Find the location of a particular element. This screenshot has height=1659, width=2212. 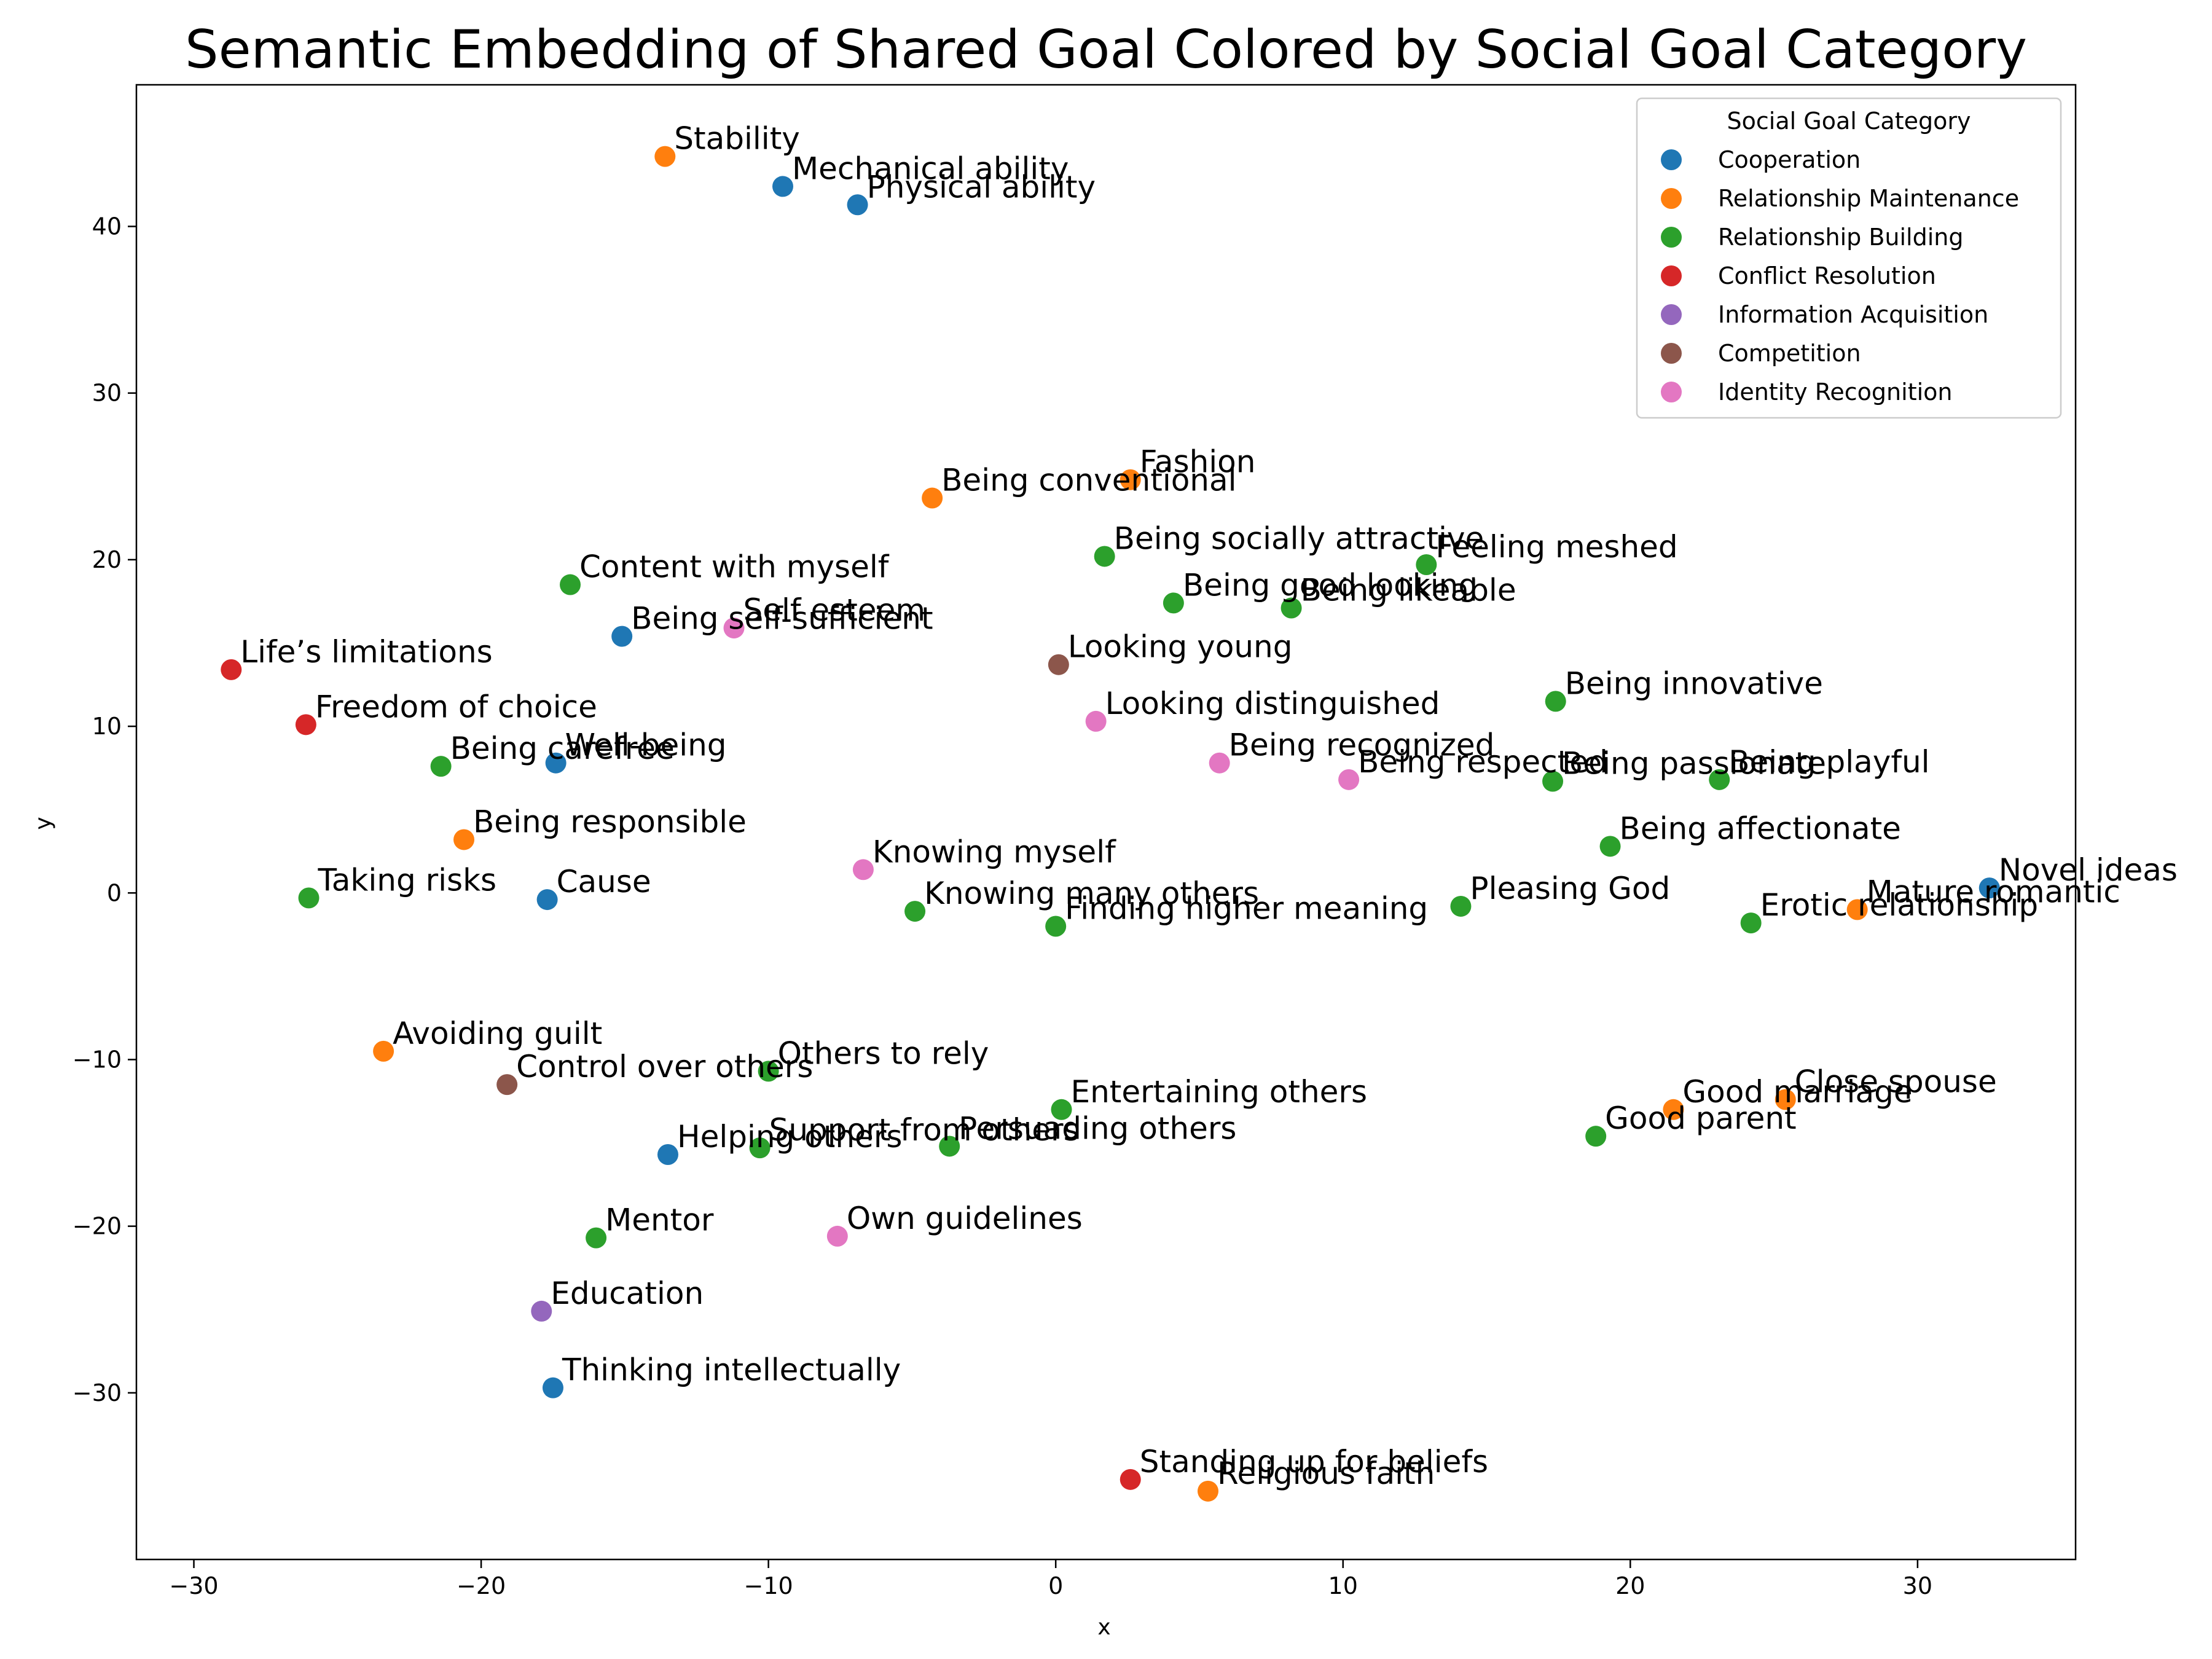

point-label: Being affectionate is located at coordinates (1760, 828).